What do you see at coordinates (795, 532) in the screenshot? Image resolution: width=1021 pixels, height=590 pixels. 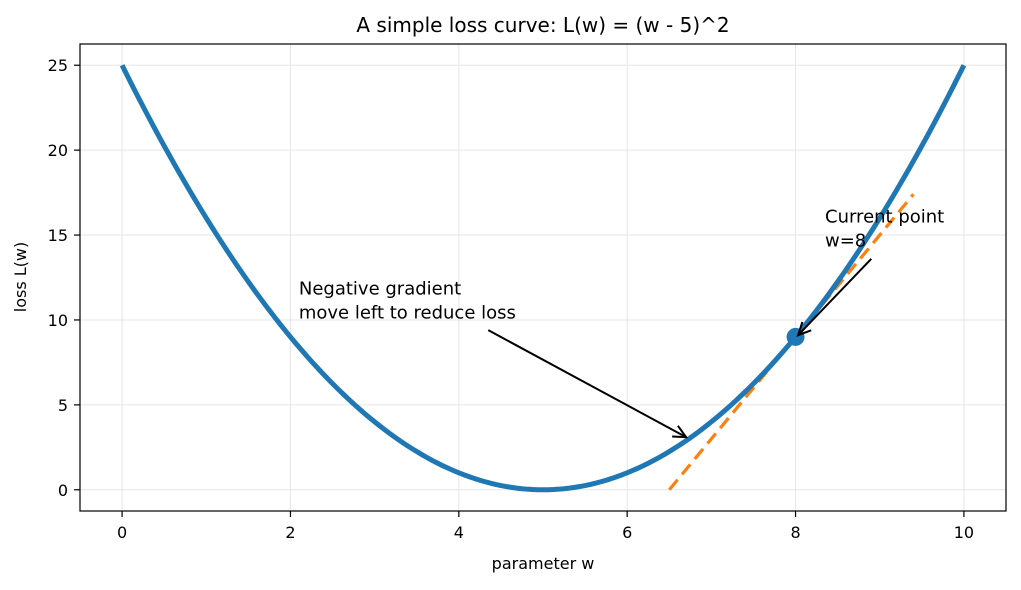 I see `x-tick-label: 8` at bounding box center [795, 532].